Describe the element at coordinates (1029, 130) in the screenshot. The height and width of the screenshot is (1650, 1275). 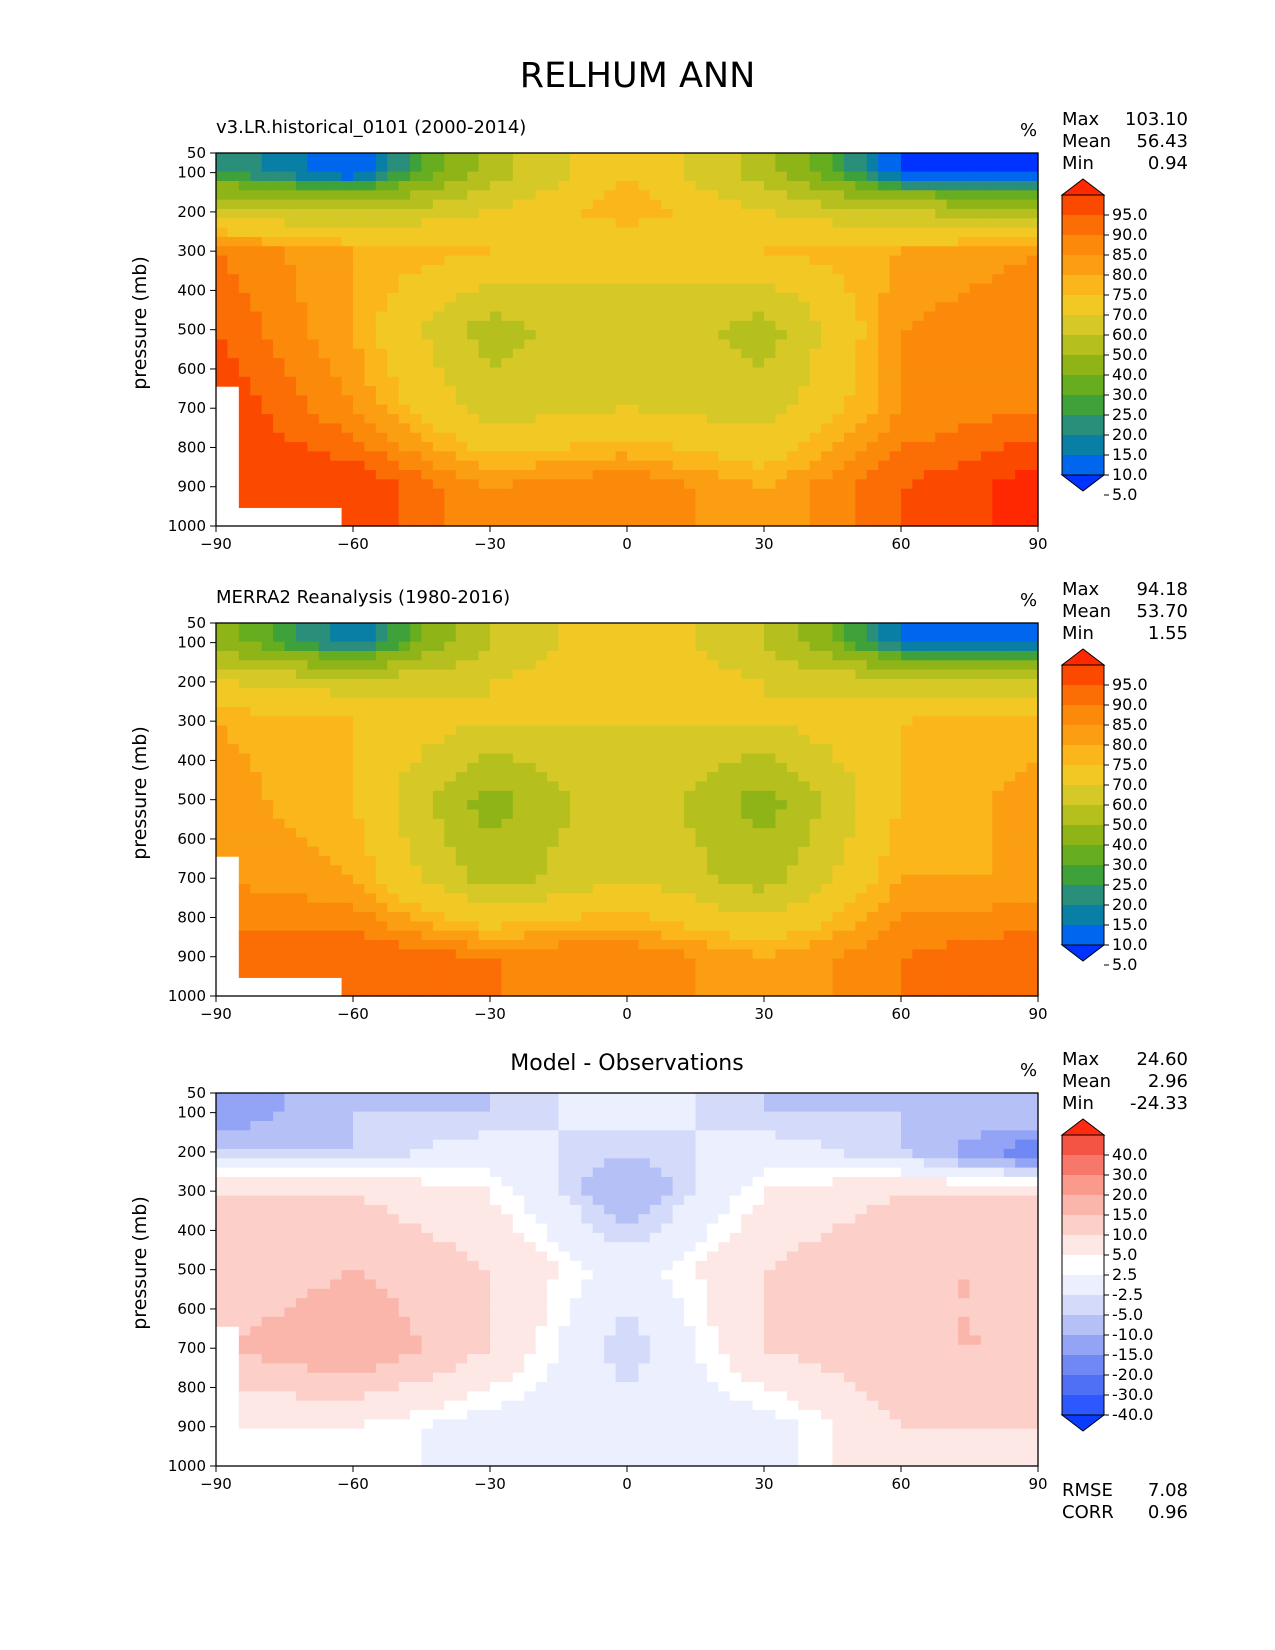
I see `units-label: %` at that location.